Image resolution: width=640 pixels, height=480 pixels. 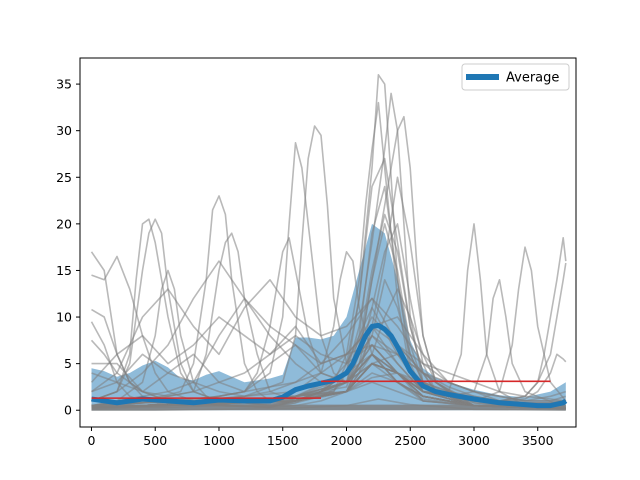 I want to click on x-tick-label: 1500, so click(x=283, y=440).